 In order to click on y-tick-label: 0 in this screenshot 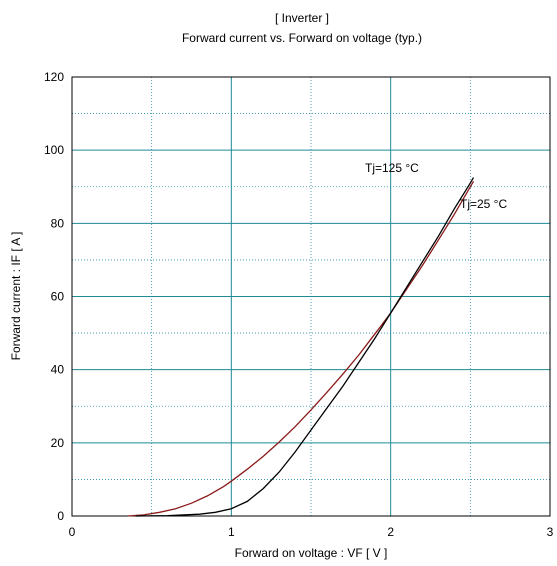, I will do `click(60, 516)`.